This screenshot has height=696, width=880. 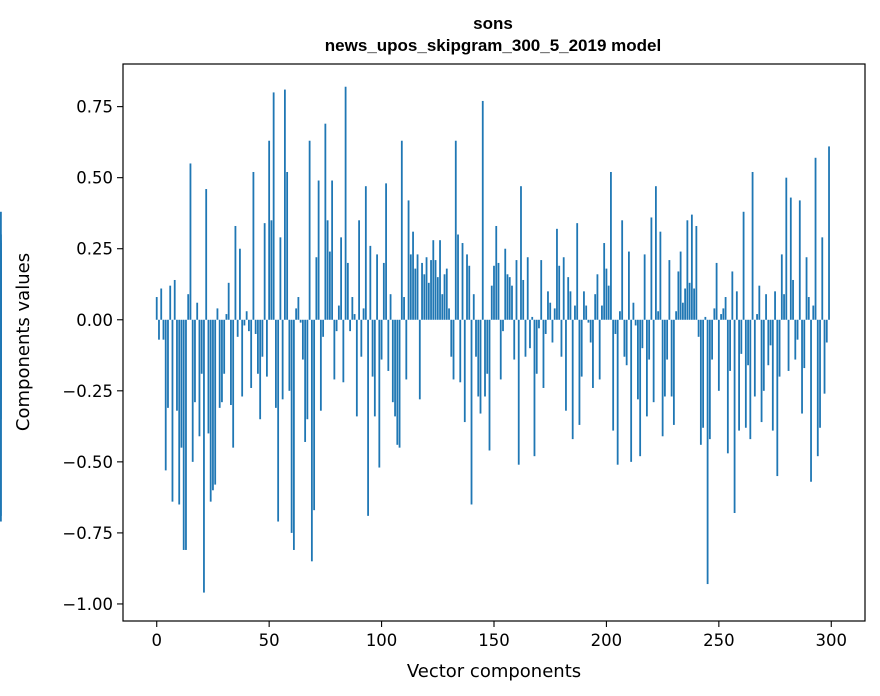 I want to click on x-tick-label: 150, so click(x=494, y=640).